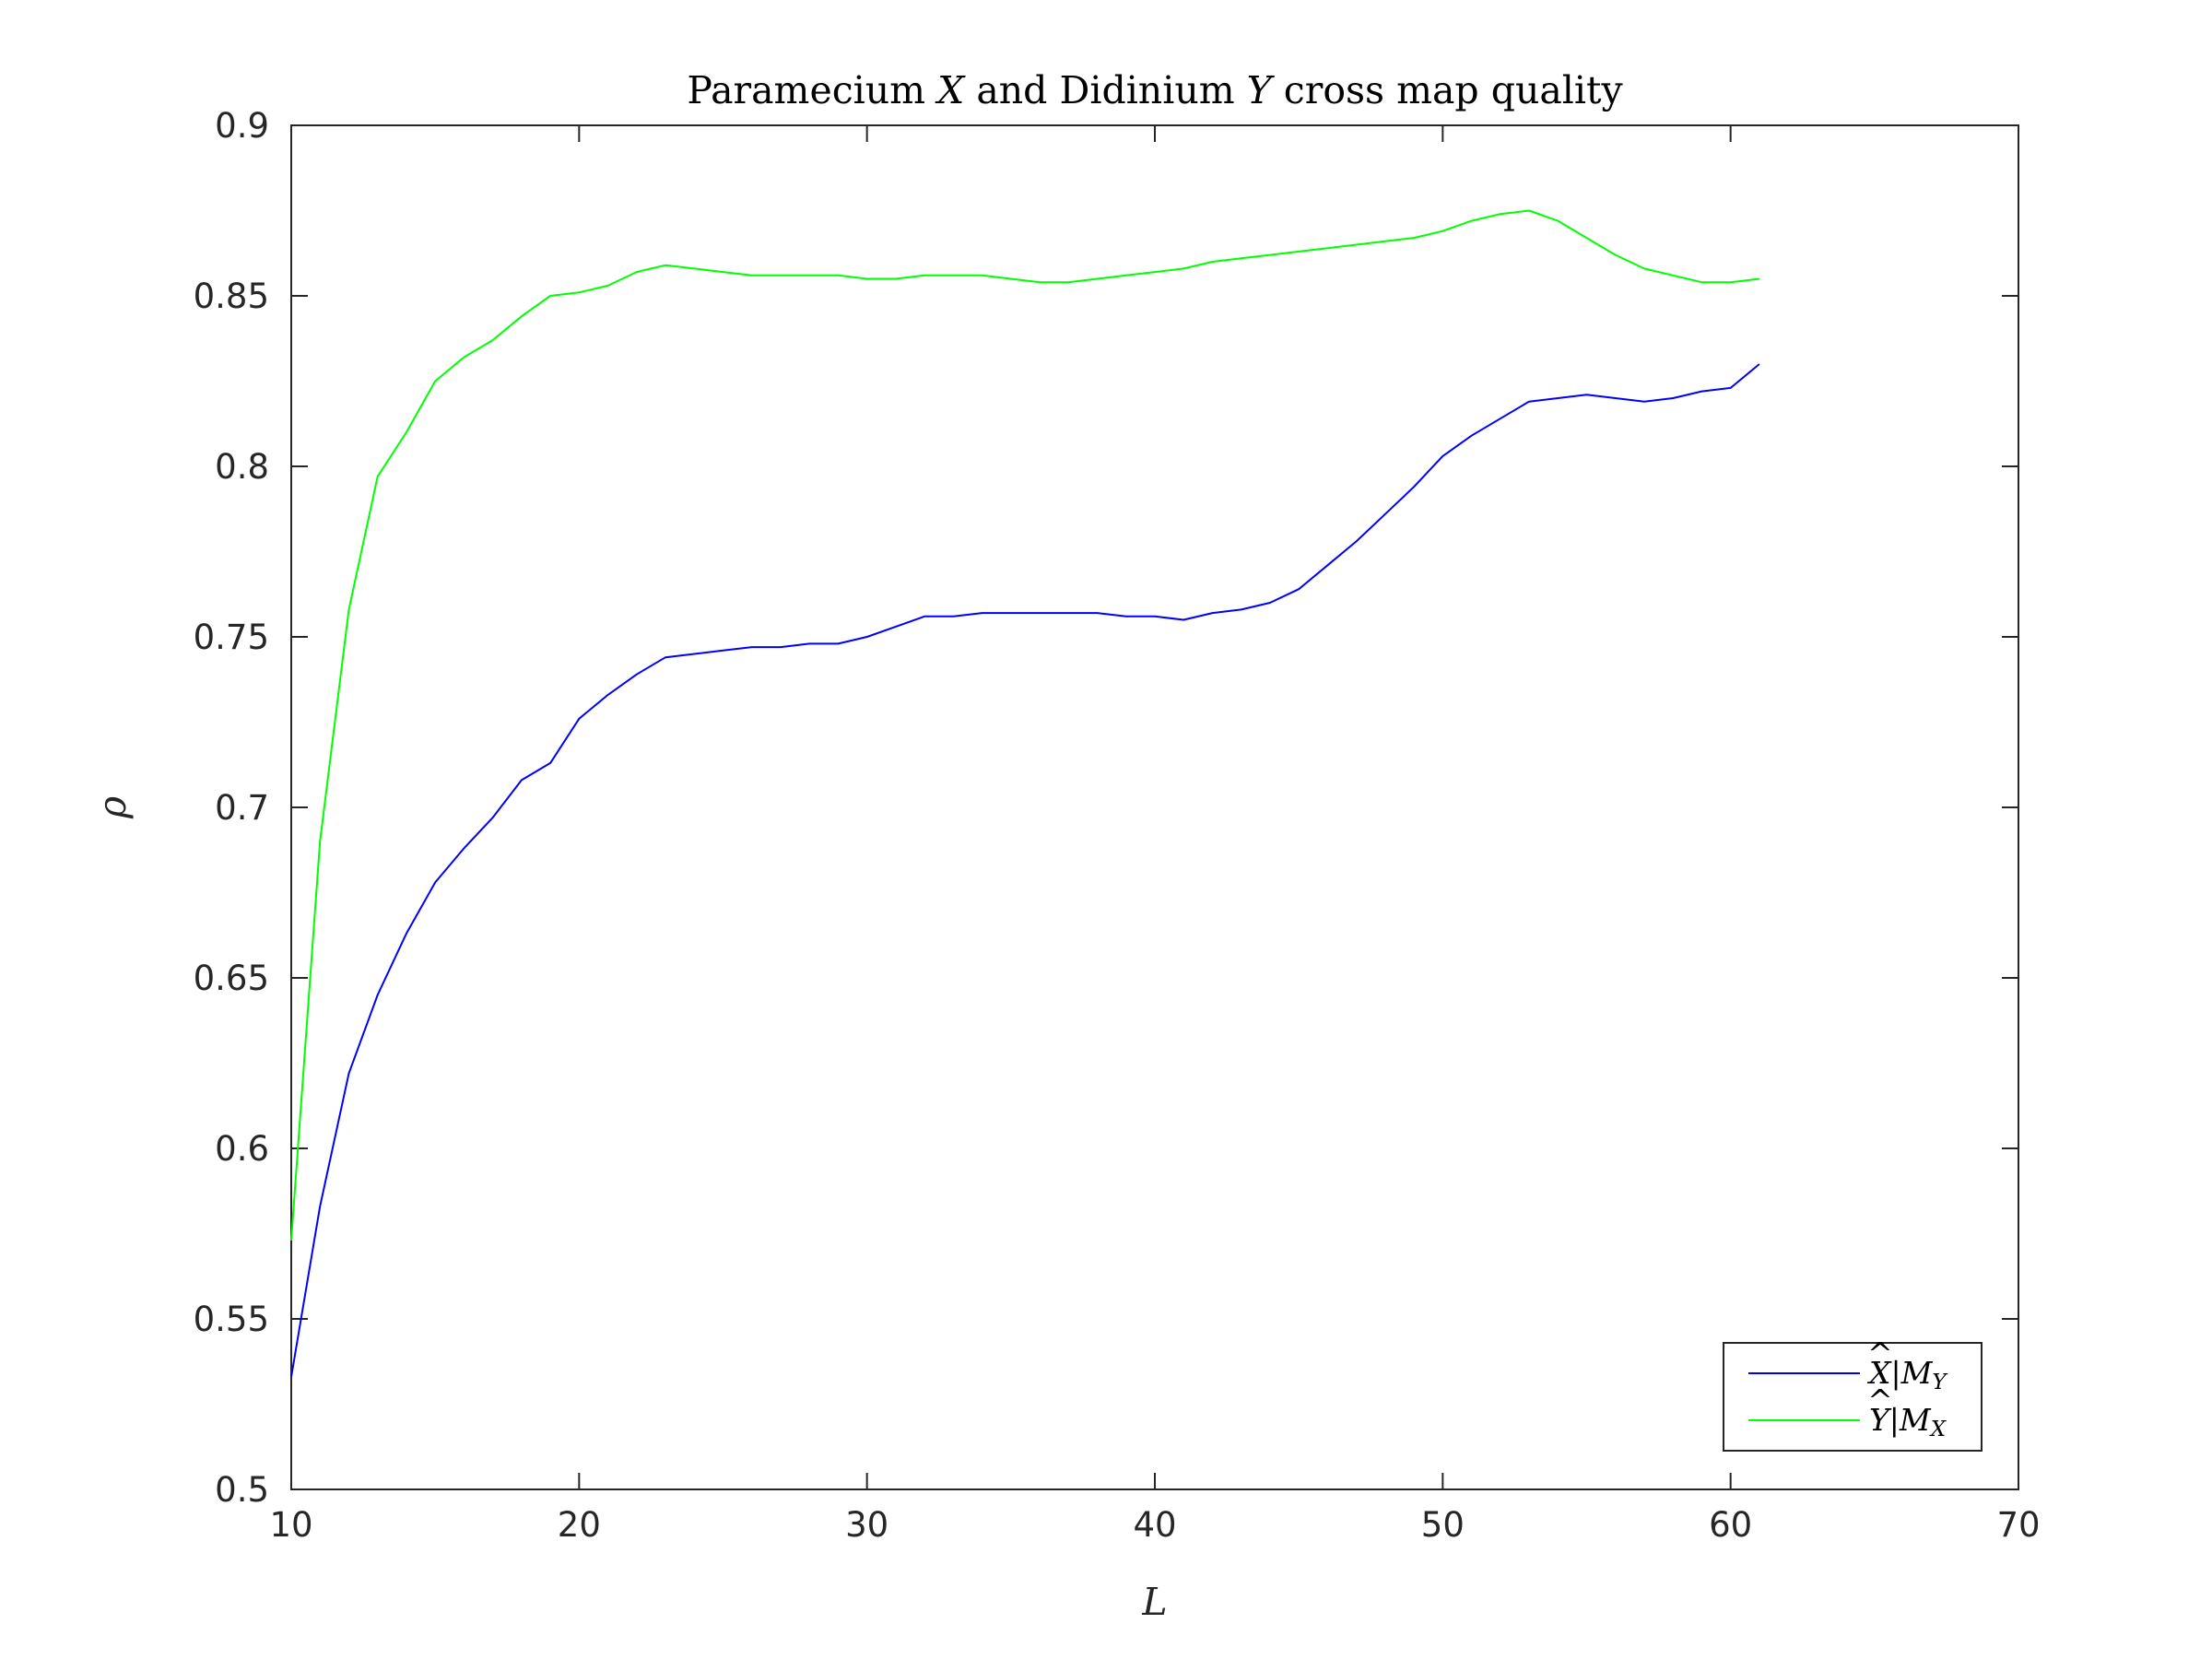 The width and height of the screenshot is (2212, 1659). I want to click on y-tick-label: 0.65, so click(231, 978).